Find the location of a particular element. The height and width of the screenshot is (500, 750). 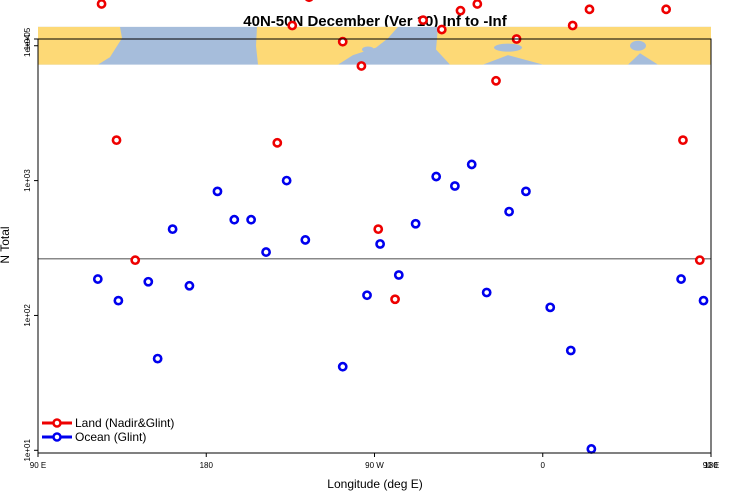

legend: Land (Nadir&Glint) Ocean (Glint) is located at coordinates (108, 430).